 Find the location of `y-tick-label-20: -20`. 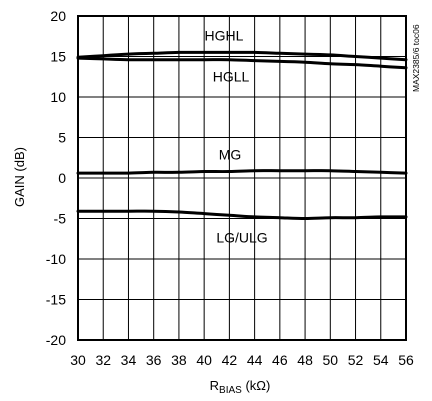

y-tick-label-20: -20 is located at coordinates (56, 340).